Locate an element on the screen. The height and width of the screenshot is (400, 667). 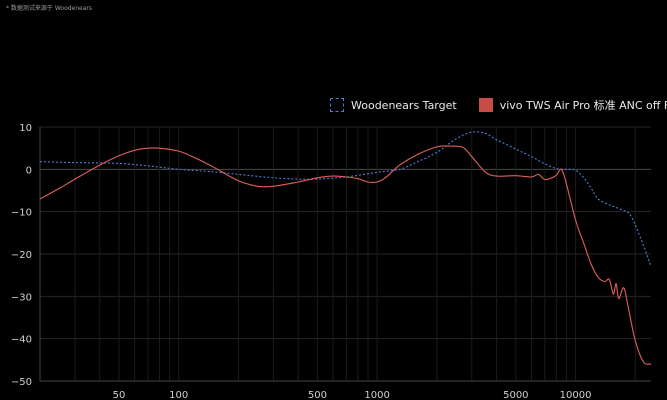
x-tick-label: 10000 is located at coordinates (576, 395).